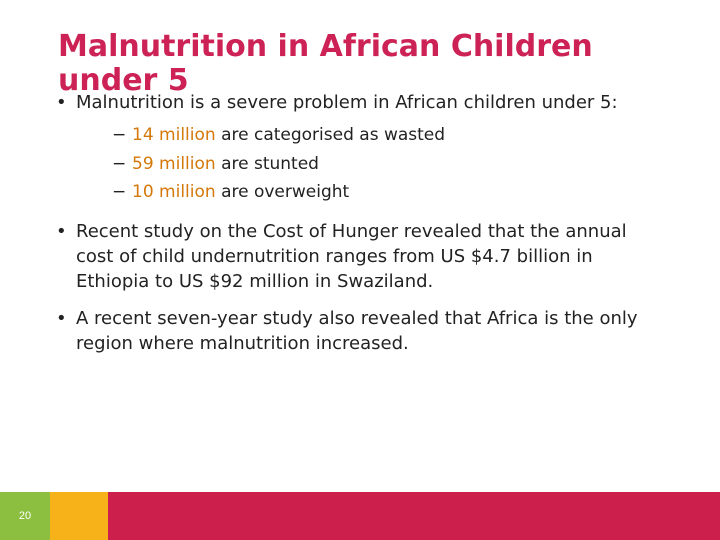  I want to click on stat-number: 10 million, so click(174, 192).